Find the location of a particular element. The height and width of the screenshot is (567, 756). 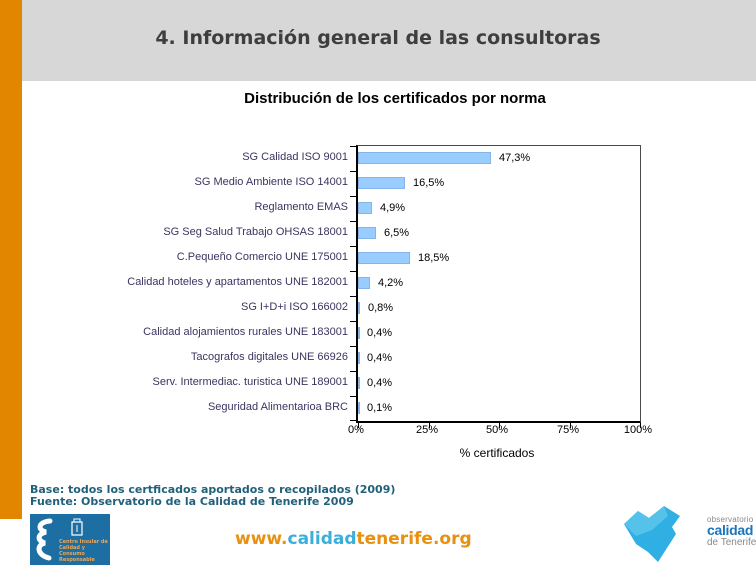

squiggle-icon is located at coordinates (44, 539).